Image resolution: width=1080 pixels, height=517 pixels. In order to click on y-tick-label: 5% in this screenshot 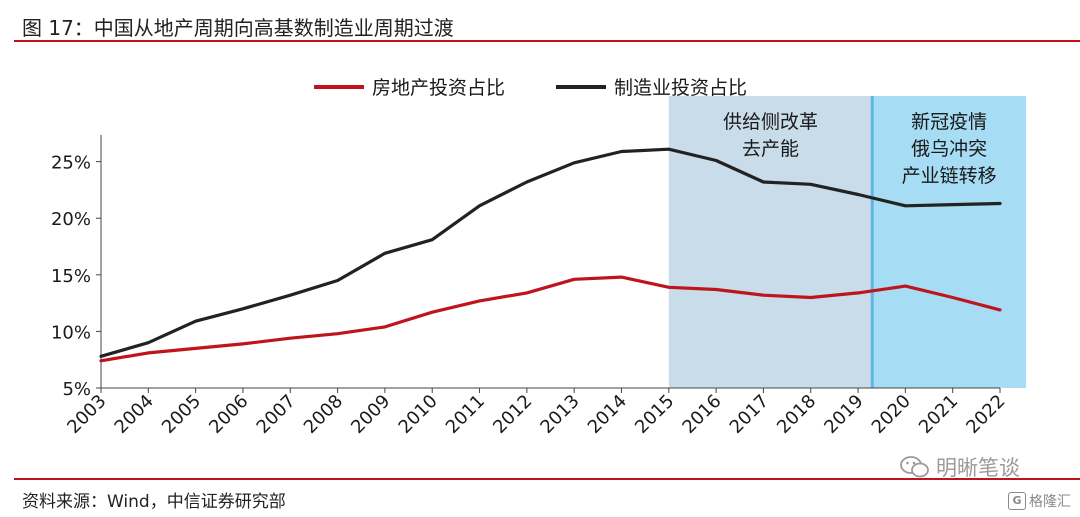, I will do `click(76, 389)`.